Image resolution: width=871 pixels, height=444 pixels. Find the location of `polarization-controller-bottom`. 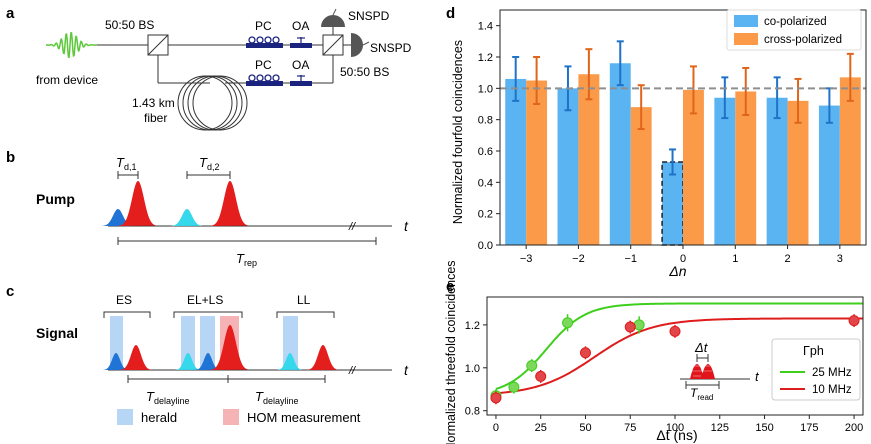

polarization-controller-bottom is located at coordinates (264, 80).